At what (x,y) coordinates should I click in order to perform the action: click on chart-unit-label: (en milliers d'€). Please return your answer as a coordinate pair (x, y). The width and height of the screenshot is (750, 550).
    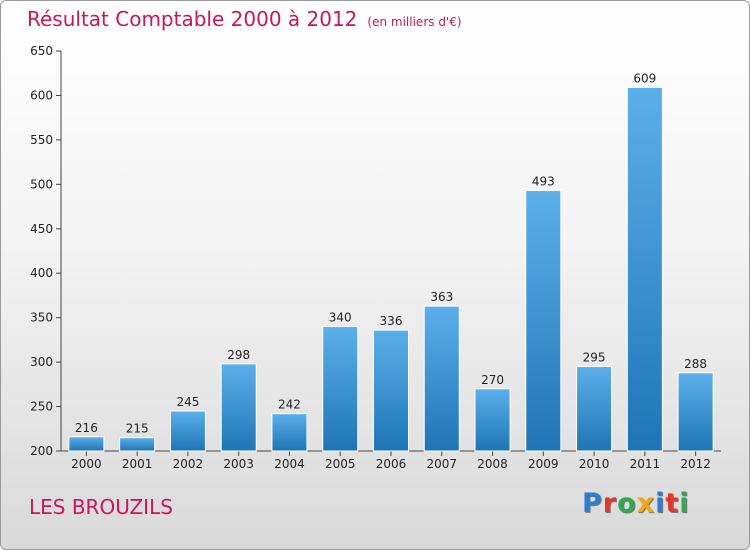
    Looking at the image, I should click on (414, 22).